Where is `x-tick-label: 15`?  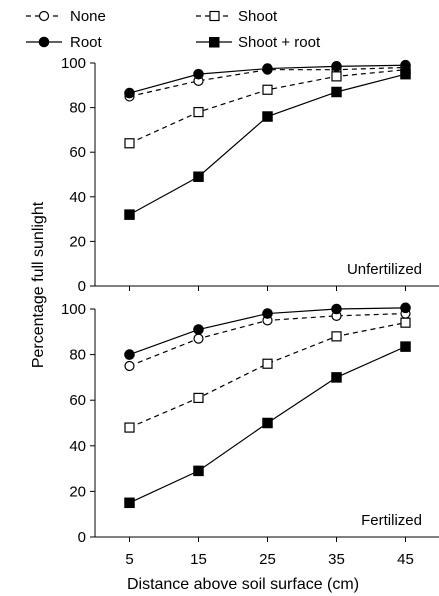 x-tick-label: 15 is located at coordinates (198, 559).